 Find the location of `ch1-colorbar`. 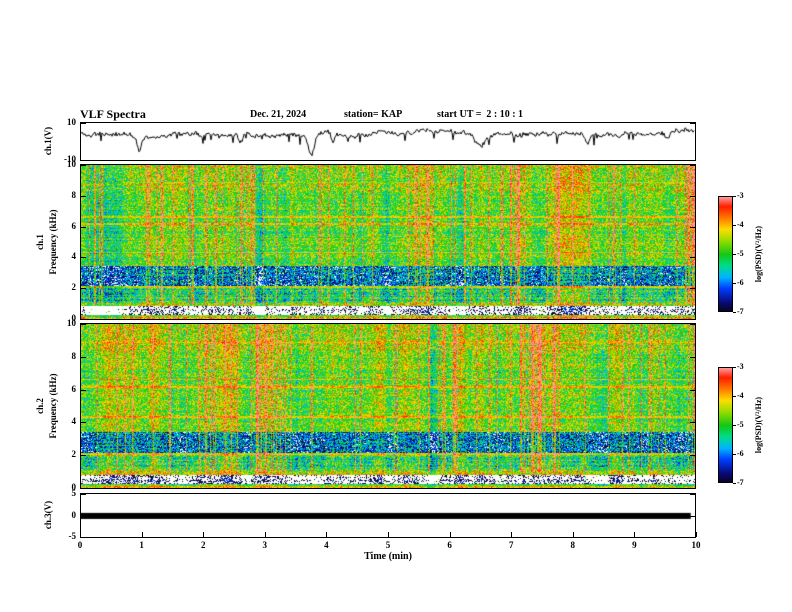

ch1-colorbar is located at coordinates (725, 254).